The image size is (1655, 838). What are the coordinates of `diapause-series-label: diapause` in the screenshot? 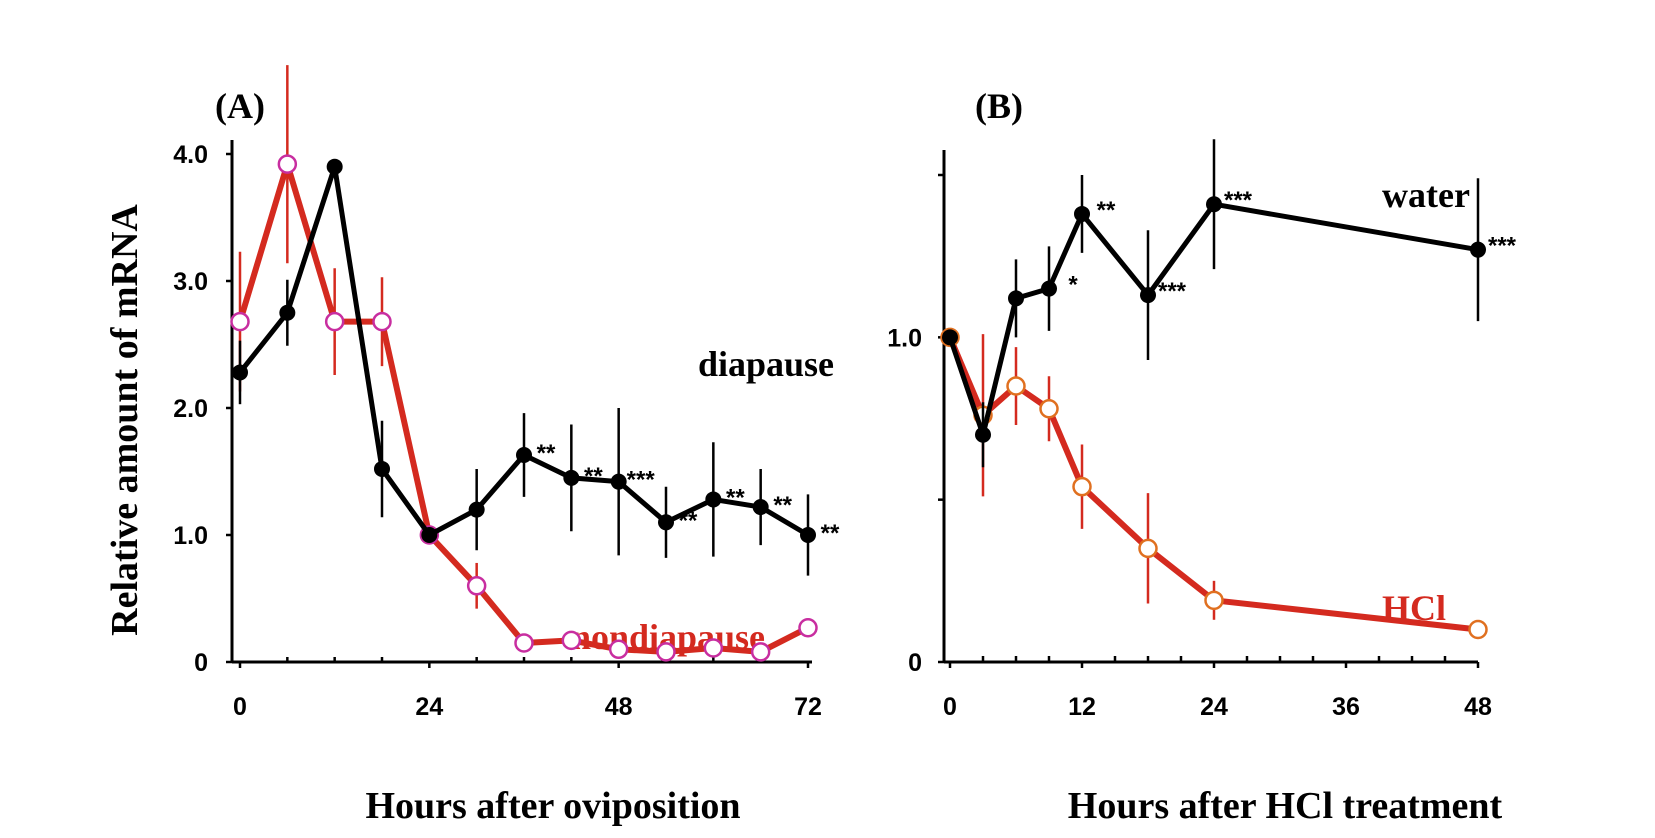 It's located at (766, 364).